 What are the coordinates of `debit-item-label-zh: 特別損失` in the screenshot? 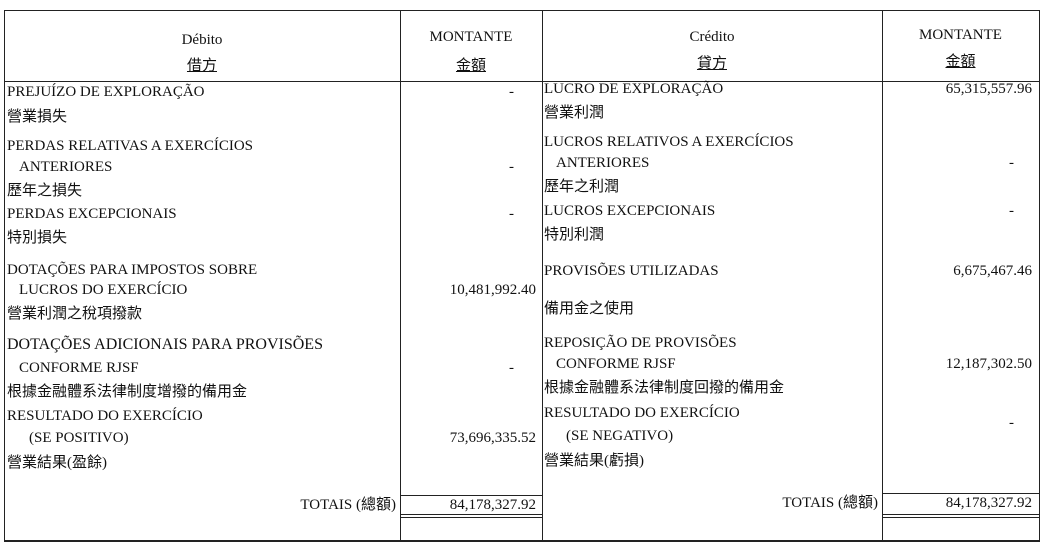 It's located at (37, 238).